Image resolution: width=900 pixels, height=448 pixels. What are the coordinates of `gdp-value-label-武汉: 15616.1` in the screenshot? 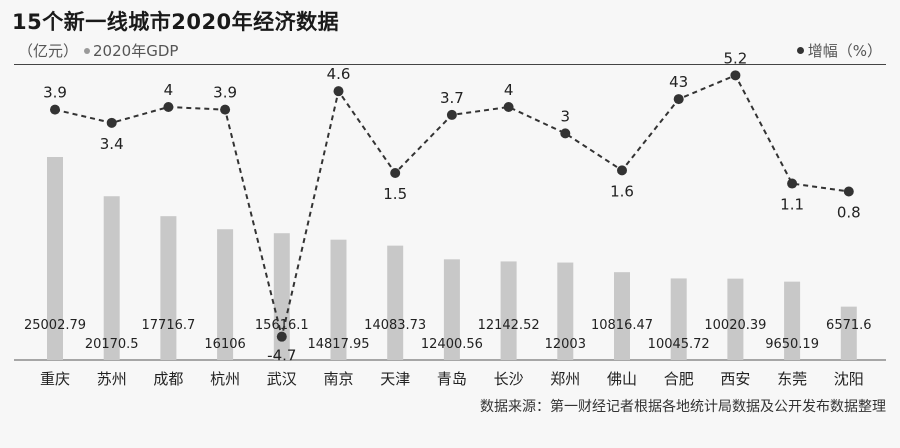 It's located at (282, 325).